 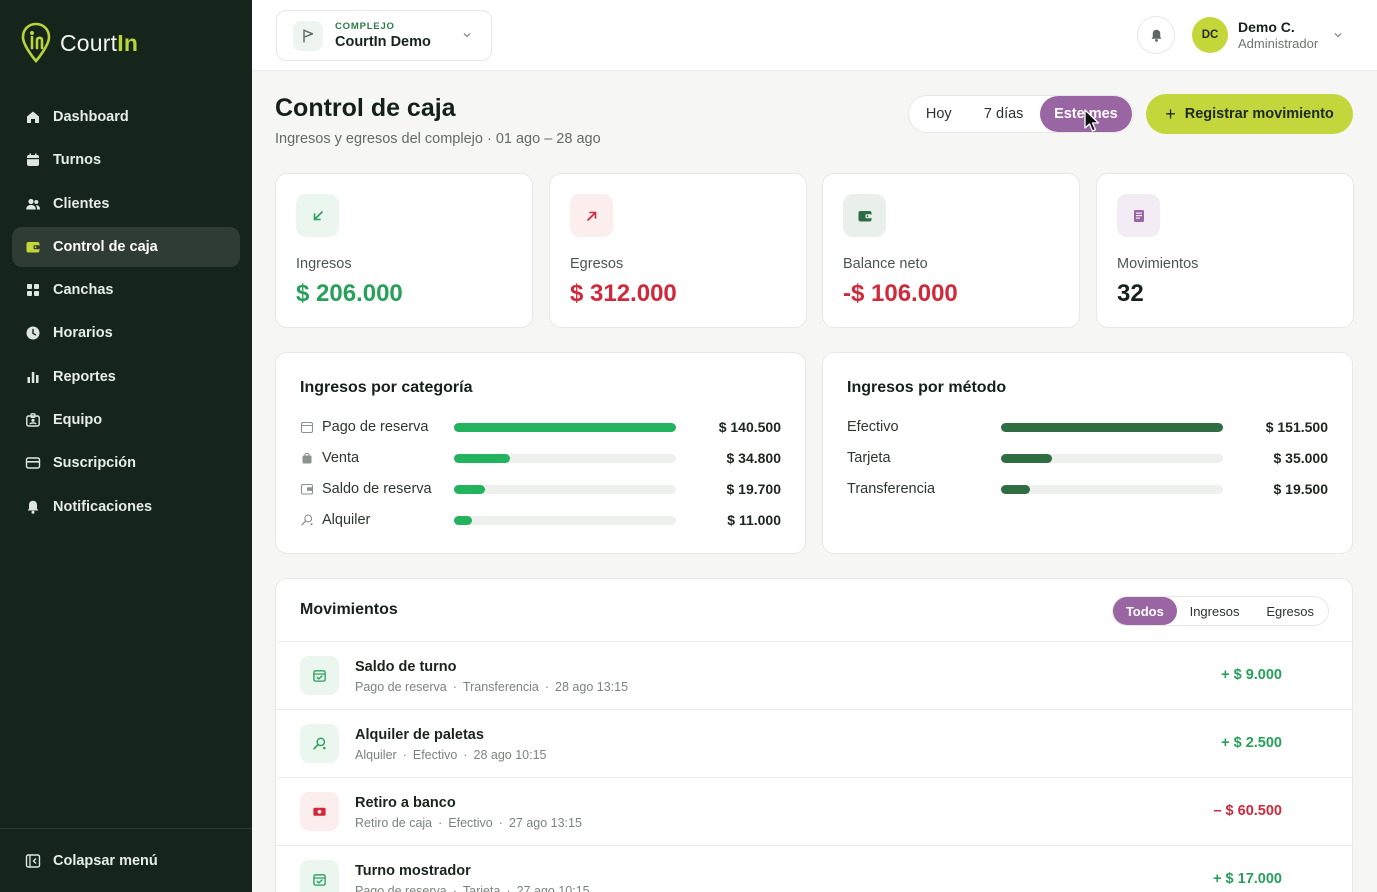 What do you see at coordinates (1249, 114) in the screenshot?
I see `register-movement-button: + Registrar movimiento` at bounding box center [1249, 114].